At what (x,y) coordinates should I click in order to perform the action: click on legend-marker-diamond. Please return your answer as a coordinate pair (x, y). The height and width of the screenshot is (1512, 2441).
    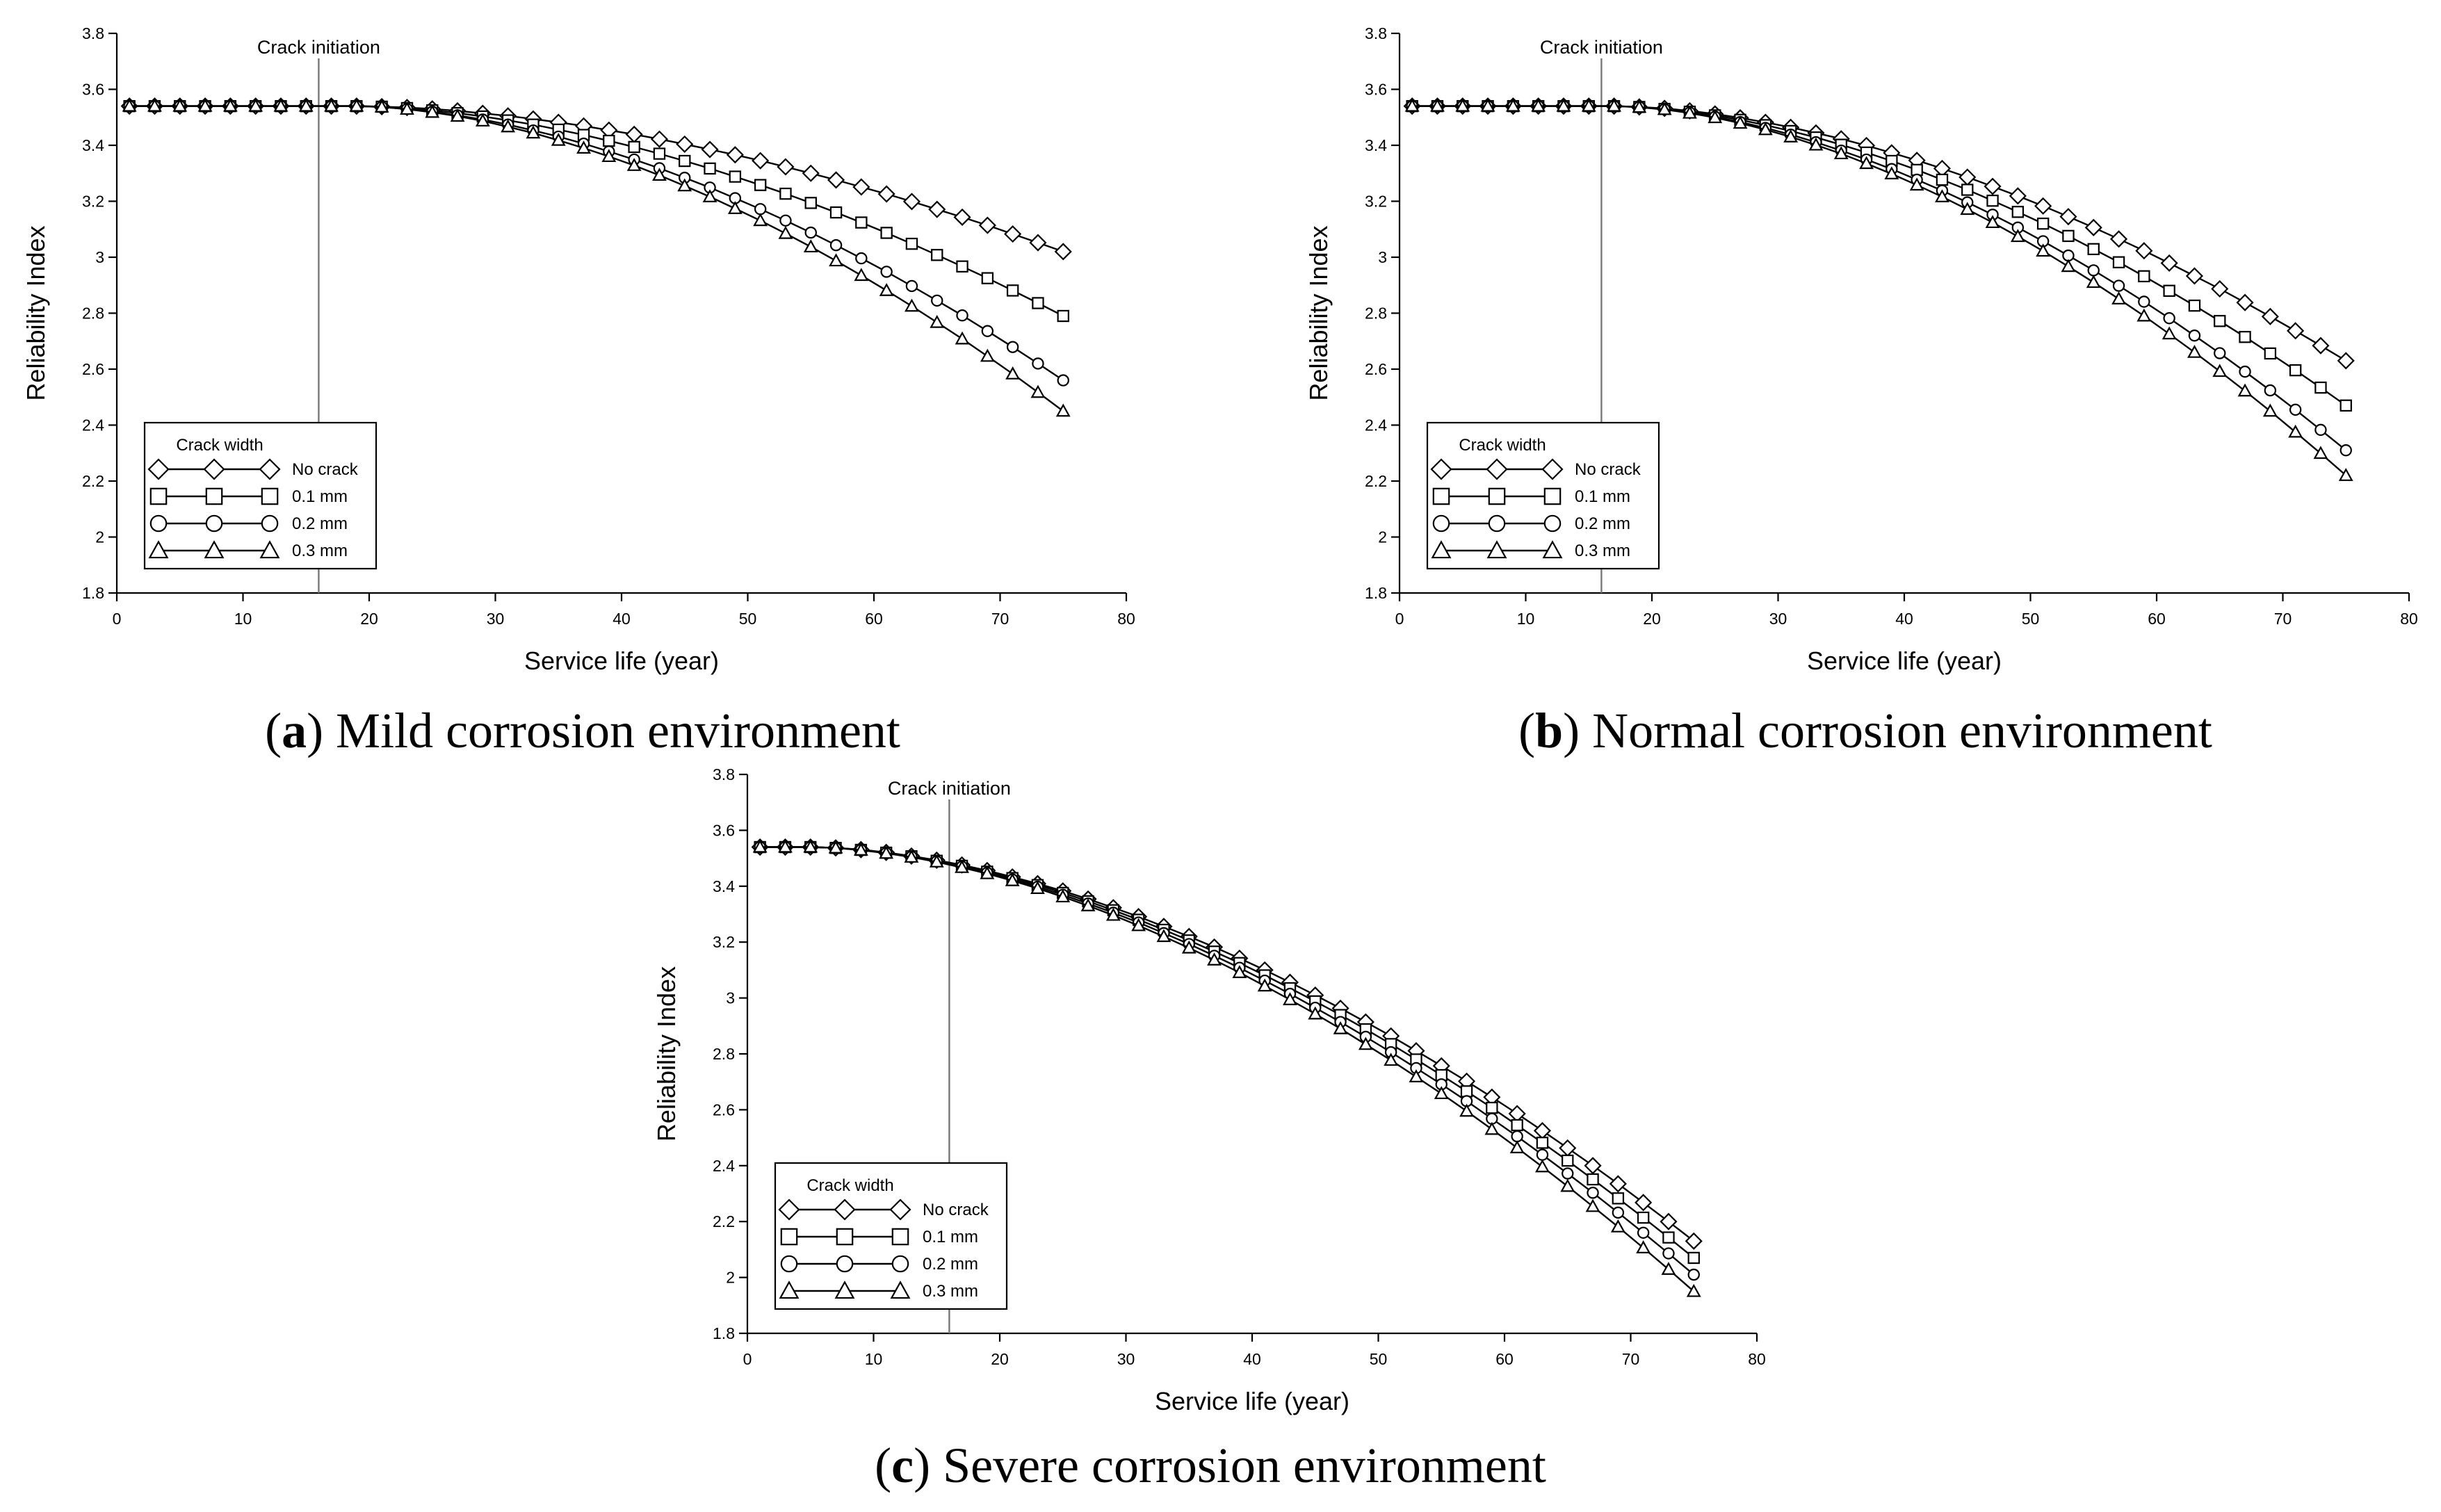
    Looking at the image, I should click on (158, 469).